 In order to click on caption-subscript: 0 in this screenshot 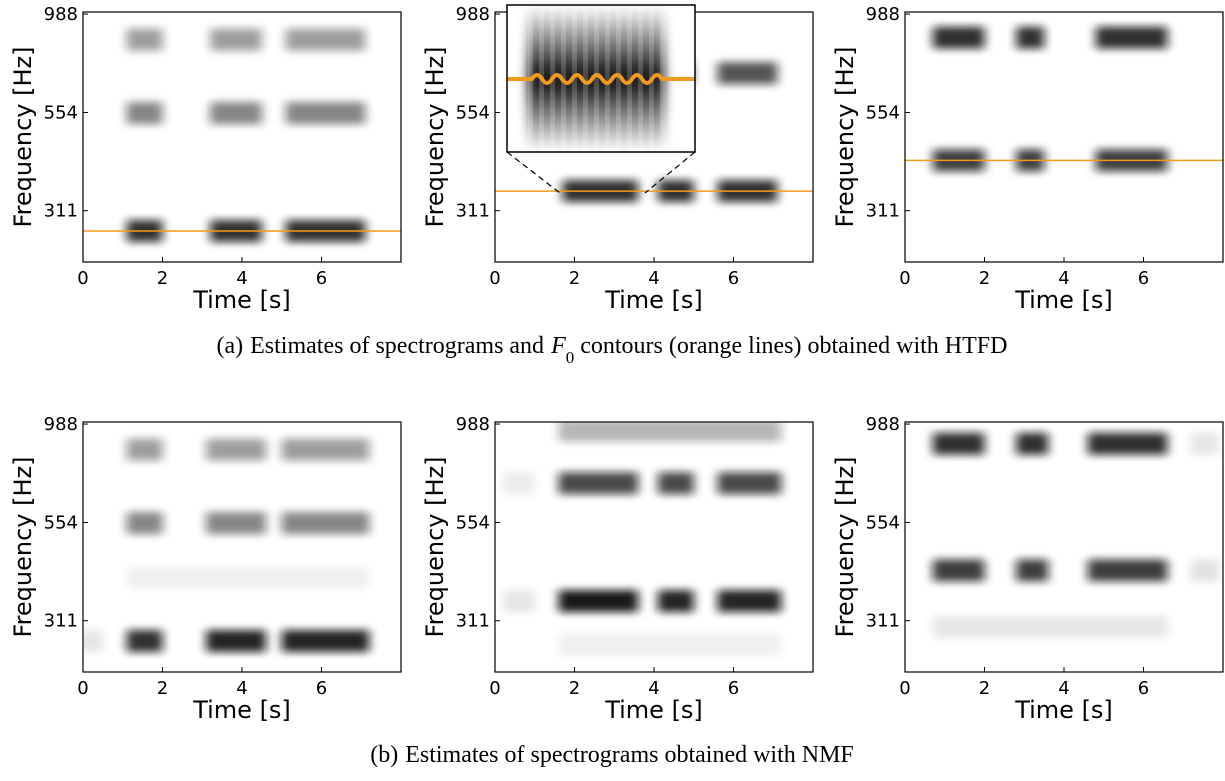, I will do `click(570, 357)`.